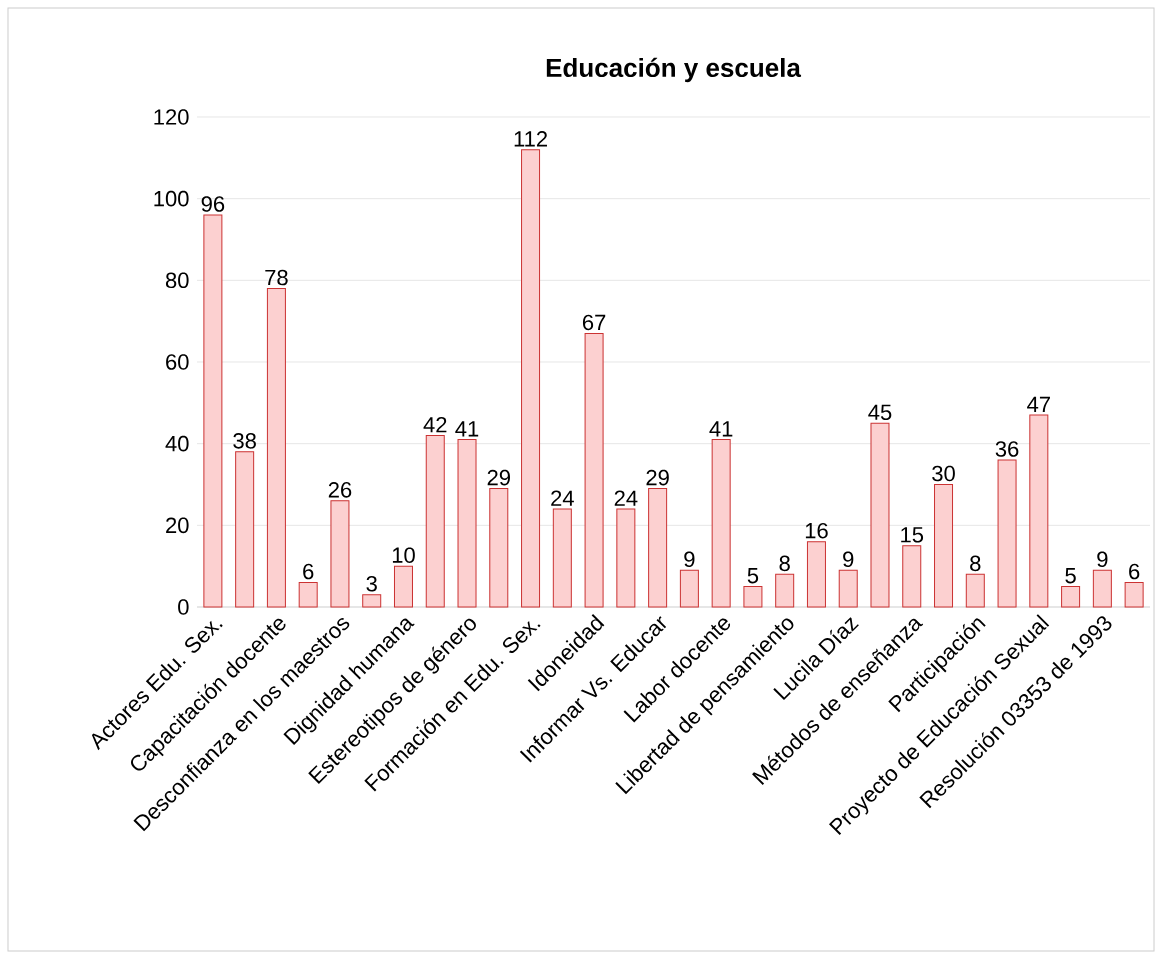  Describe the element at coordinates (183, 607) in the screenshot. I see `y-tick-label: 0` at that location.